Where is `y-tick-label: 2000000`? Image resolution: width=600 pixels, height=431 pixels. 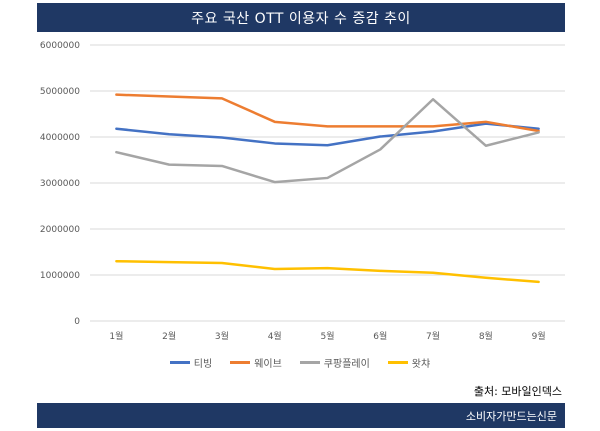
y-tick-label: 2000000 is located at coordinates (60, 230).